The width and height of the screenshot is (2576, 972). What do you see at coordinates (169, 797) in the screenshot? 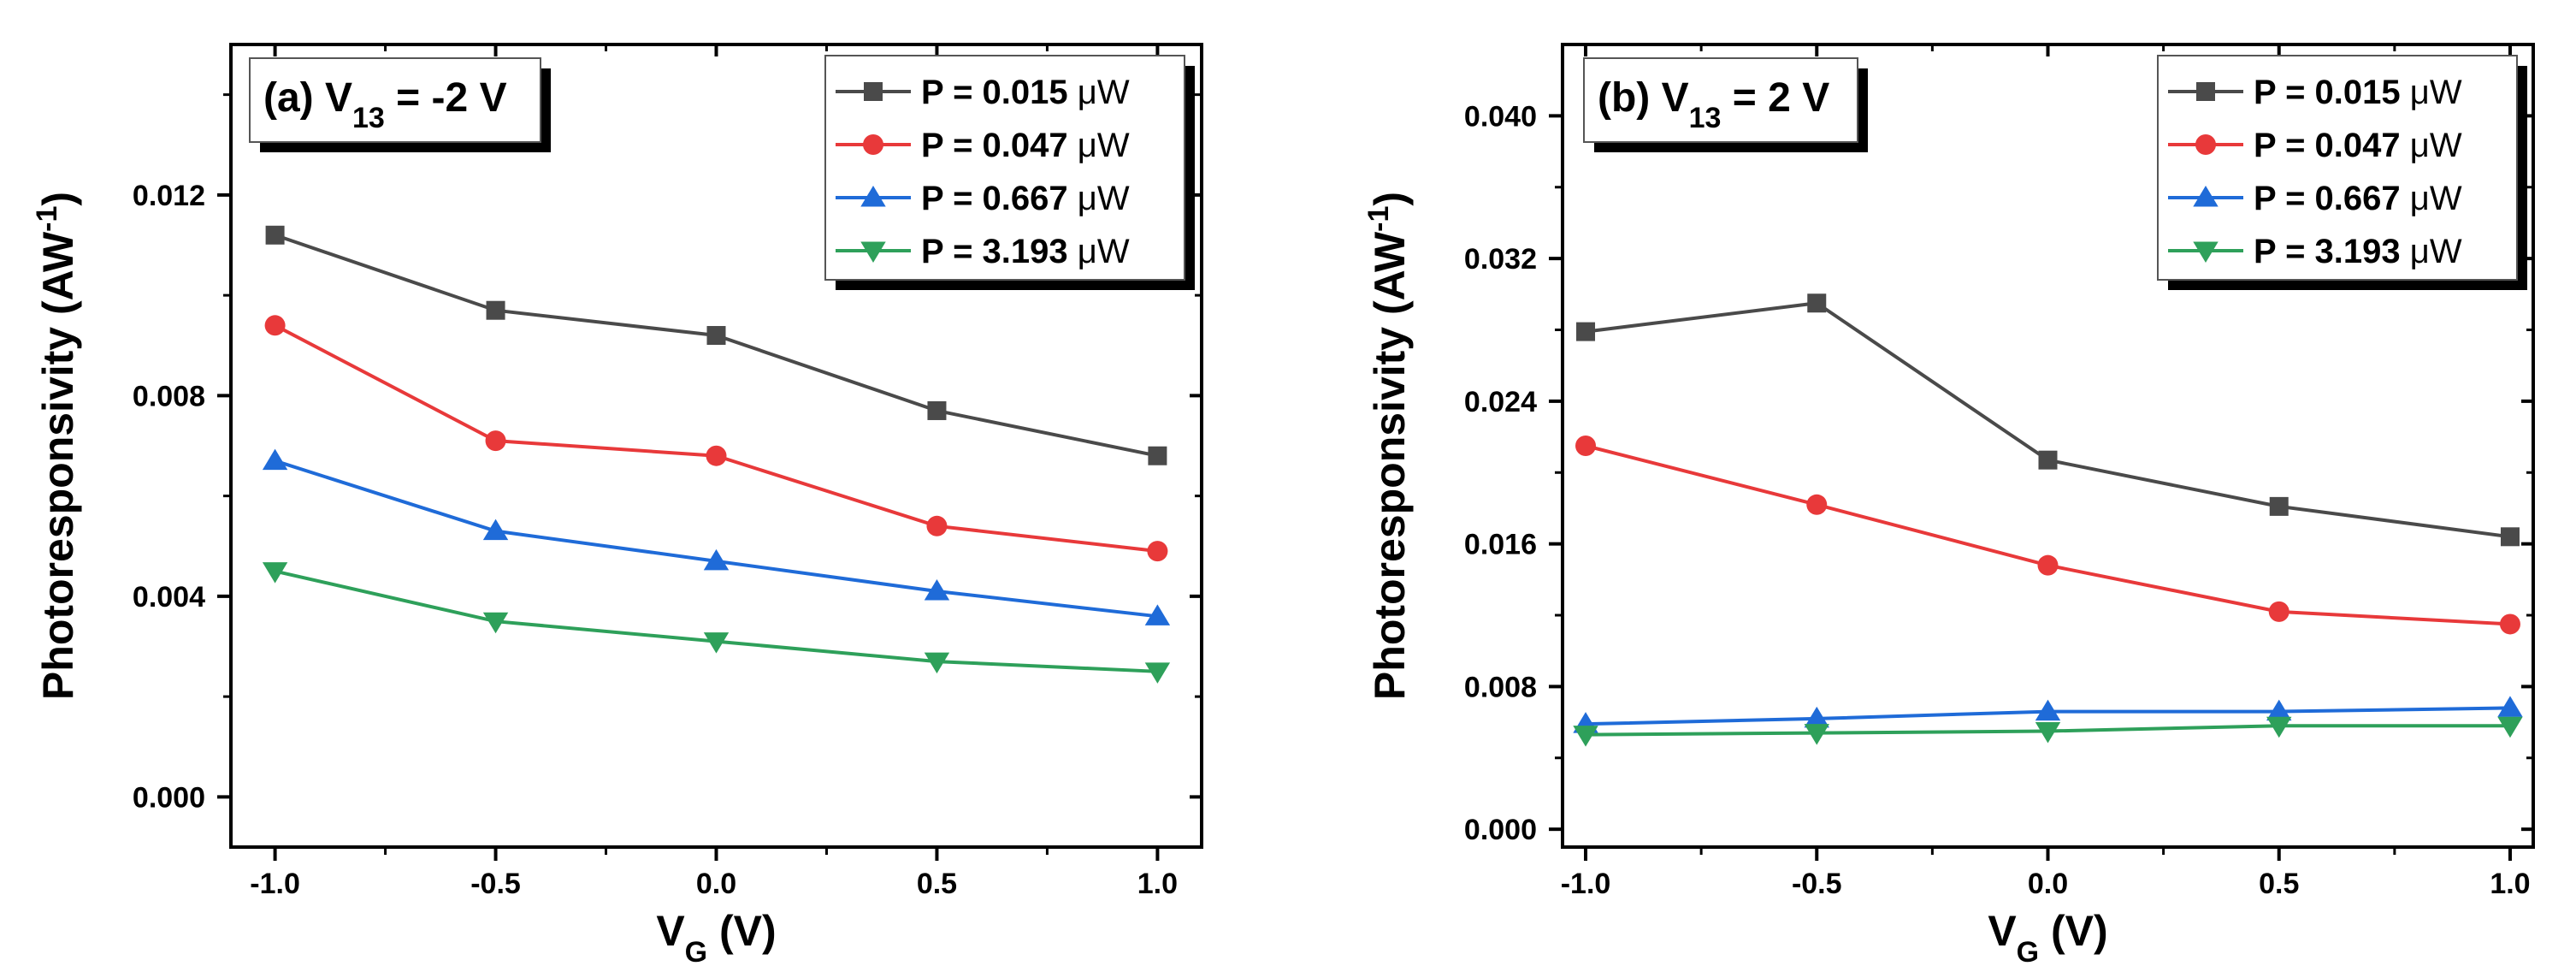
I see `panel-a-ytick-label-0: 0.000` at bounding box center [169, 797].